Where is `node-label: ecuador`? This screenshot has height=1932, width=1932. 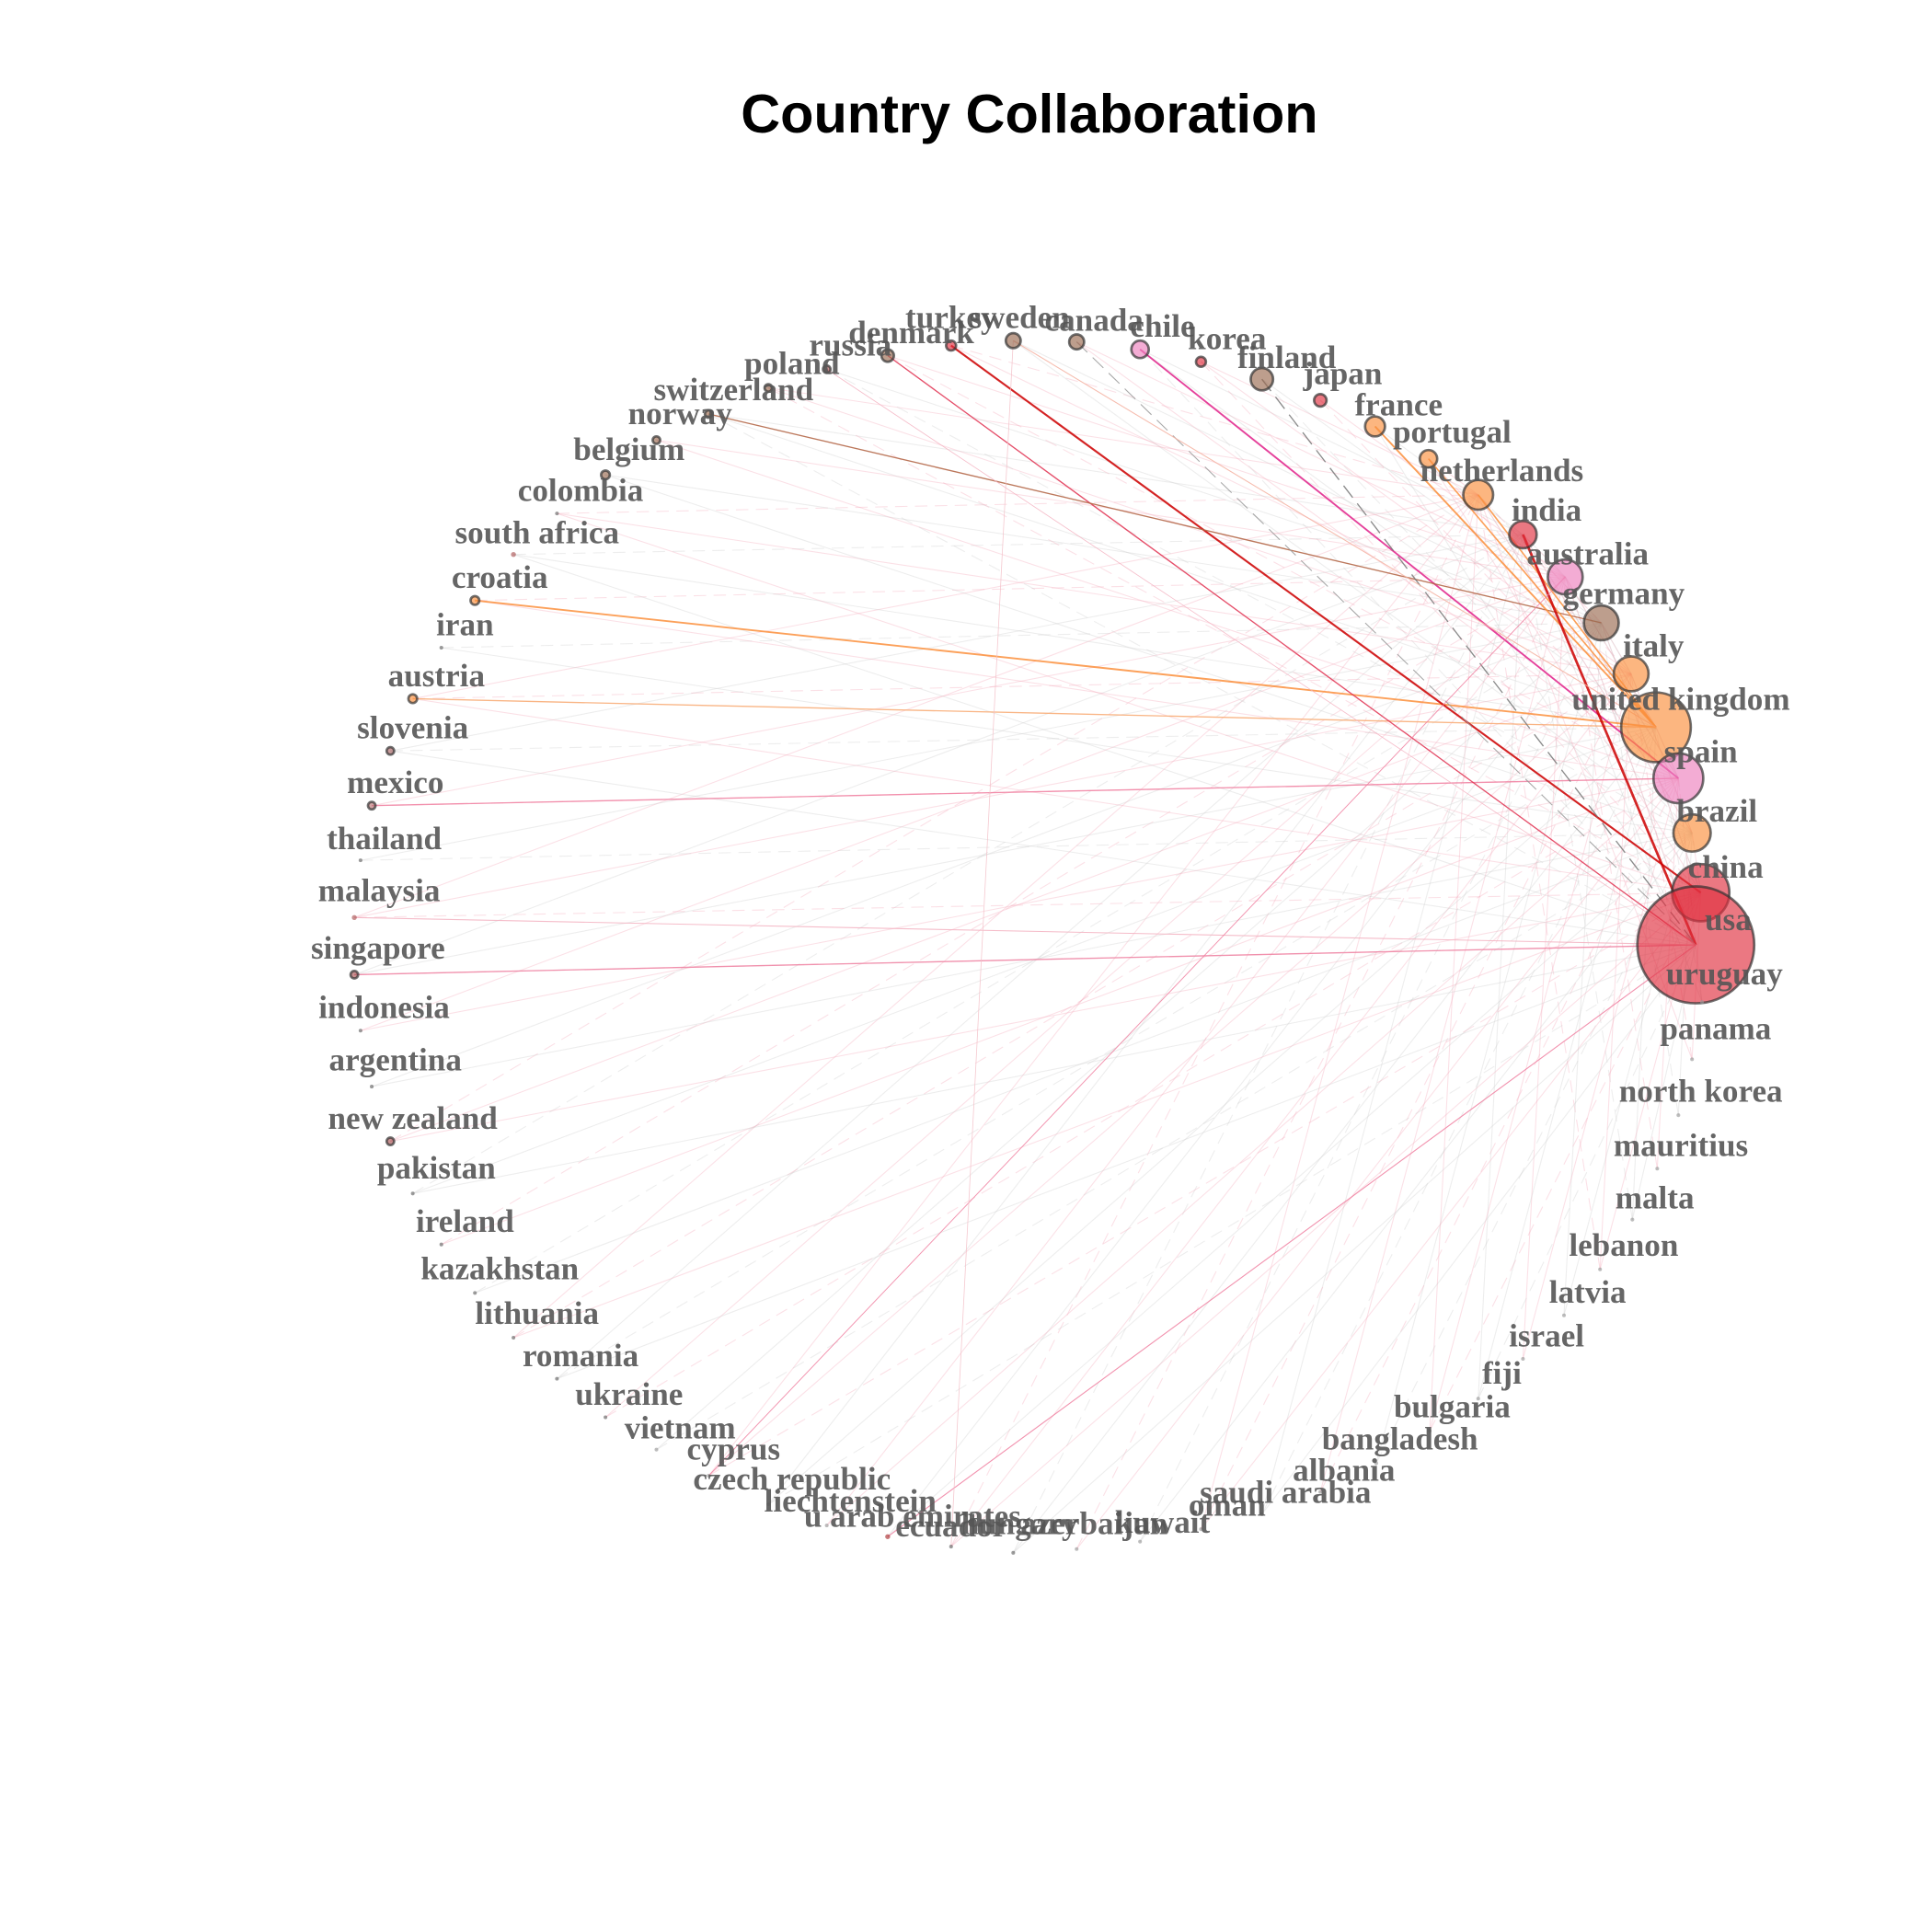
node-label: ecuador is located at coordinates (951, 1526).